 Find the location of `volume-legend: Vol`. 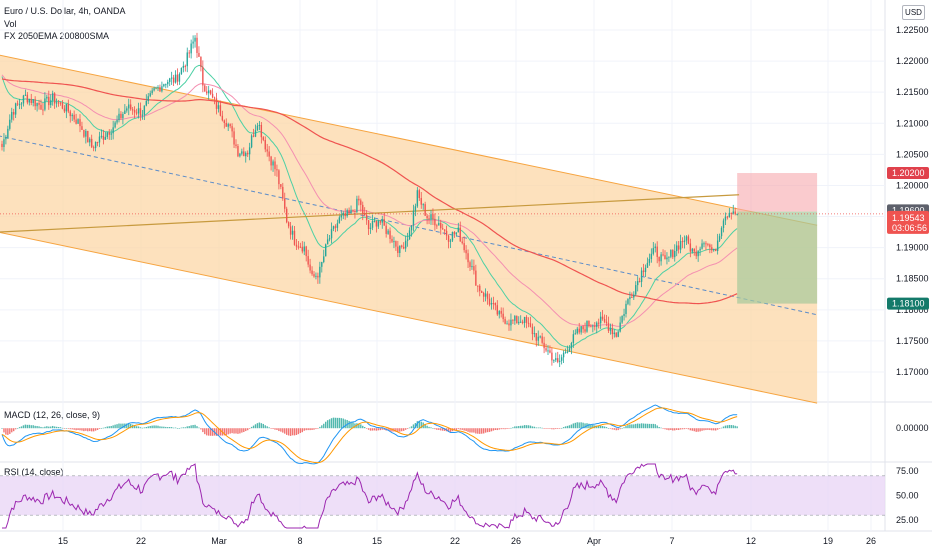

volume-legend: Vol is located at coordinates (10, 24).